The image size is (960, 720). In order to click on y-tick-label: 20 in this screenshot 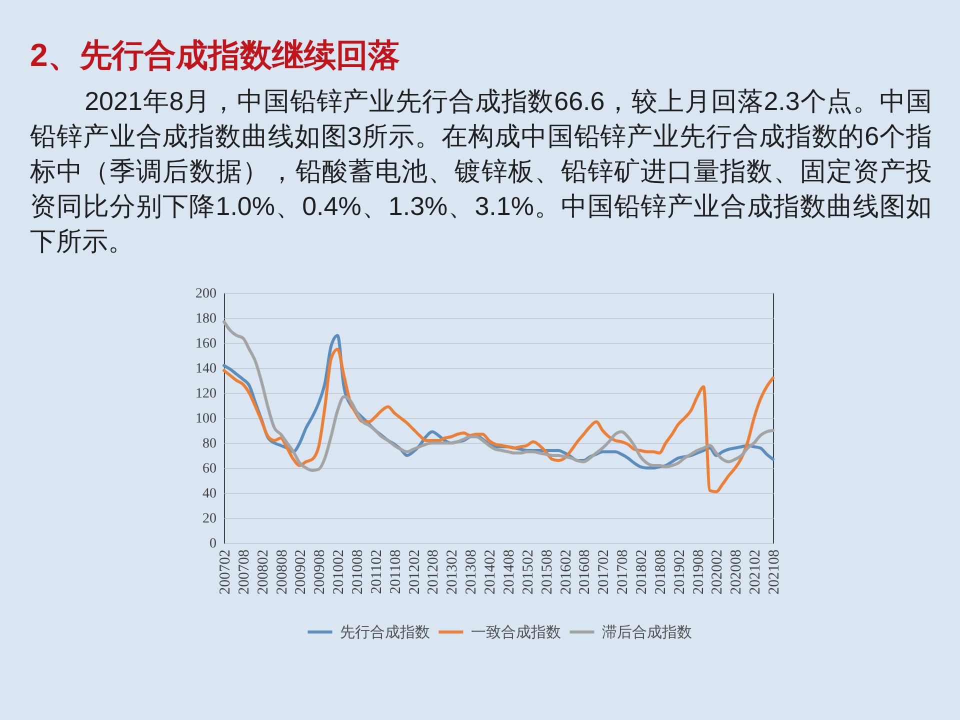, I will do `click(209, 519)`.